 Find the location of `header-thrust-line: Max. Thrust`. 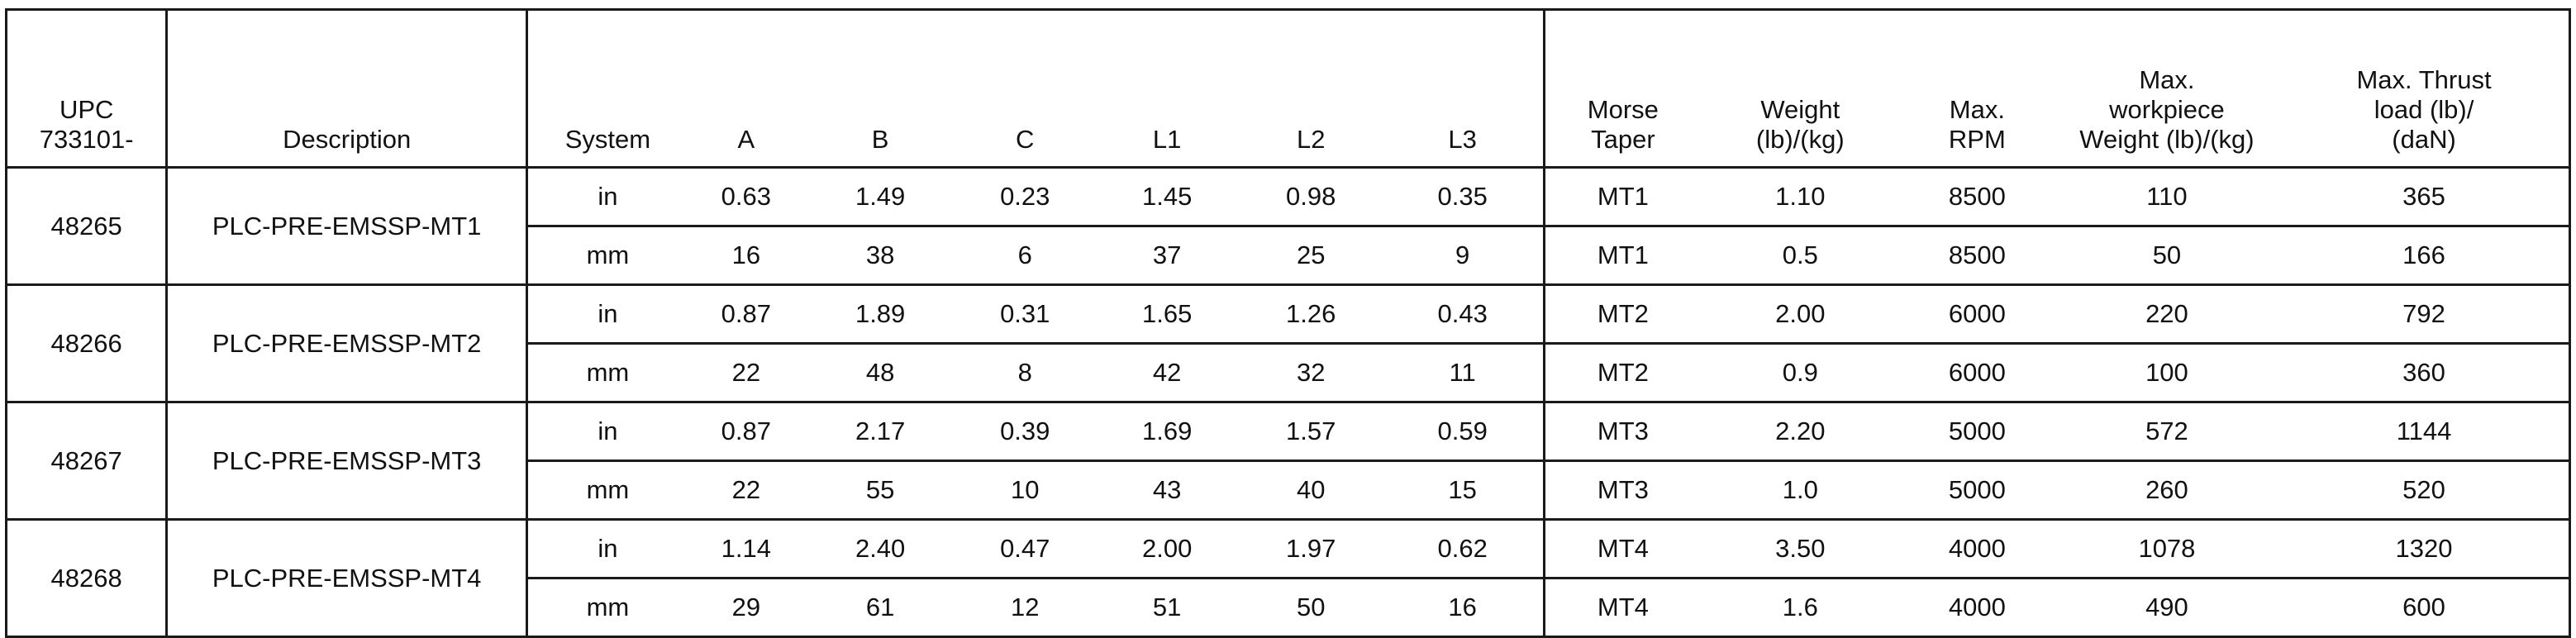

header-thrust-line: Max. Thrust is located at coordinates (2424, 80).